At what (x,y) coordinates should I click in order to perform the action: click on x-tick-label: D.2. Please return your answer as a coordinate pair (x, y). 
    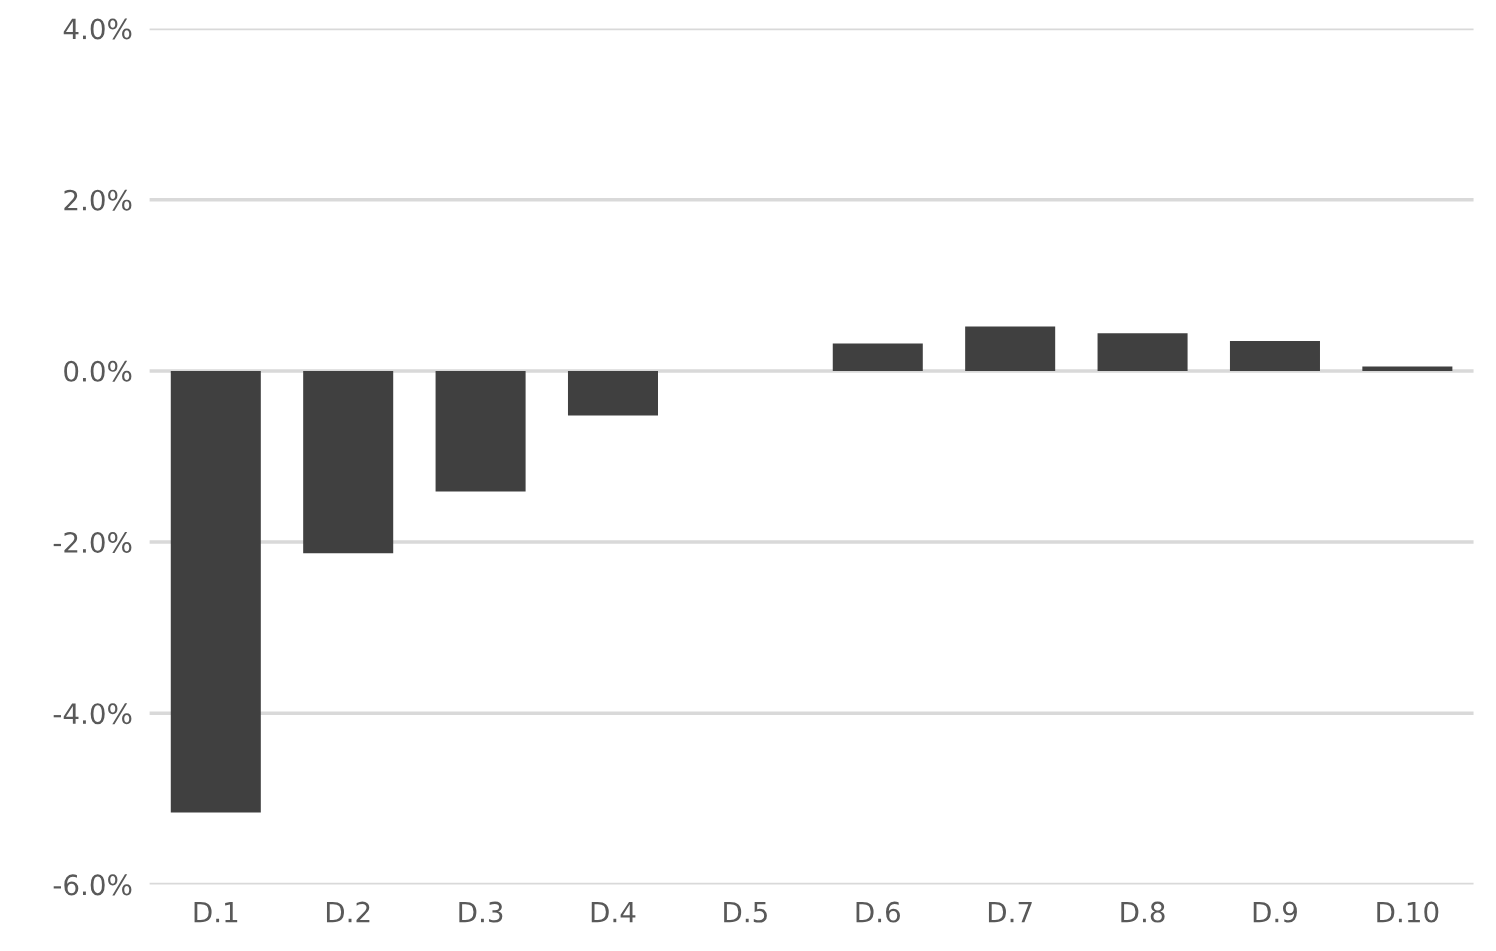
    Looking at the image, I should click on (348, 912).